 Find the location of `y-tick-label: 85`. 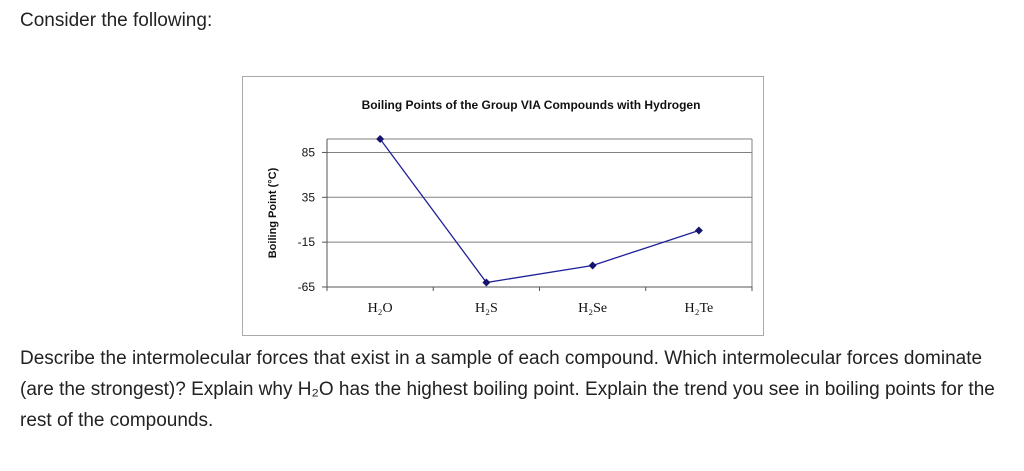

y-tick-label: 85 is located at coordinates (309, 152).